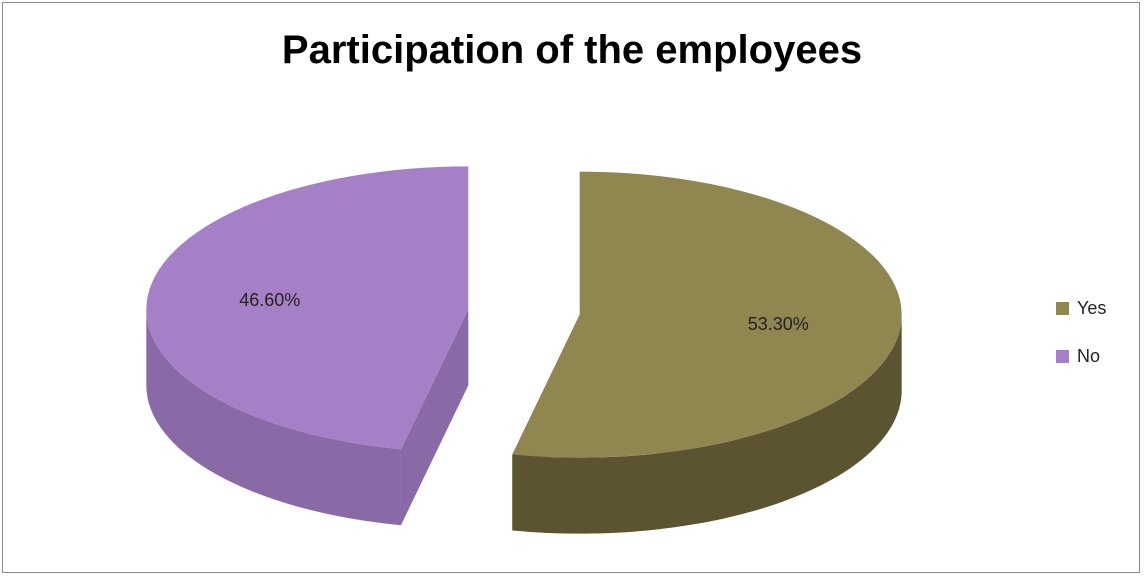 The width and height of the screenshot is (1144, 577). I want to click on legend-swatch-yes, so click(1062, 308).